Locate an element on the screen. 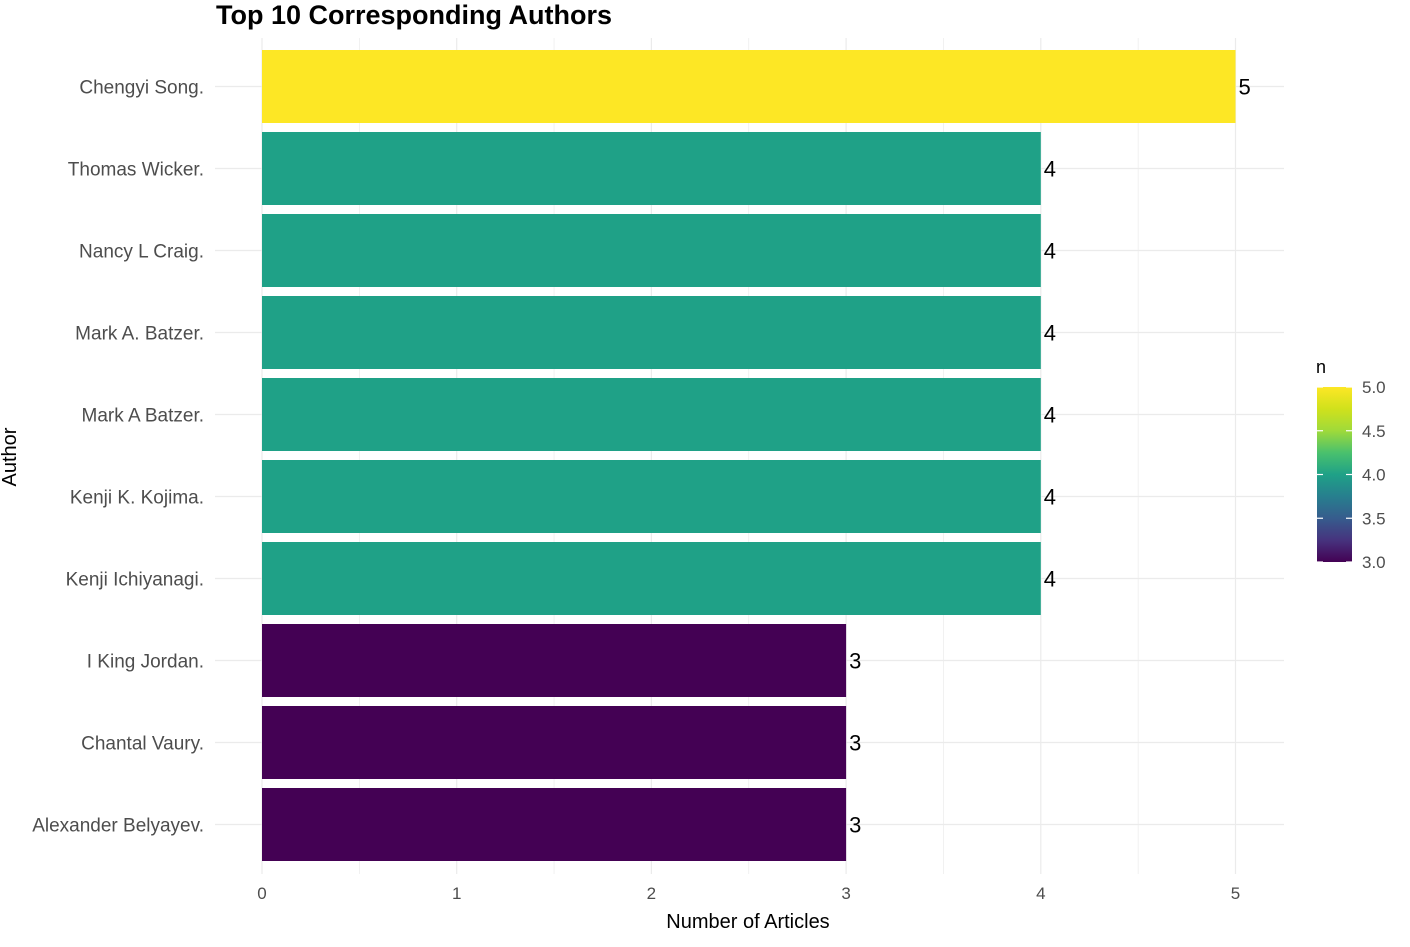  y-tick-label: Kenji Ichiyanagi. is located at coordinates (135, 580).